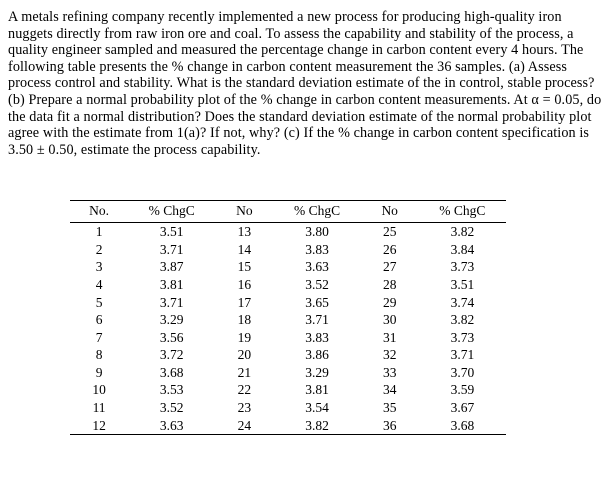 The width and height of the screenshot is (616, 483). I want to click on table-cell: 8, so click(99, 355).